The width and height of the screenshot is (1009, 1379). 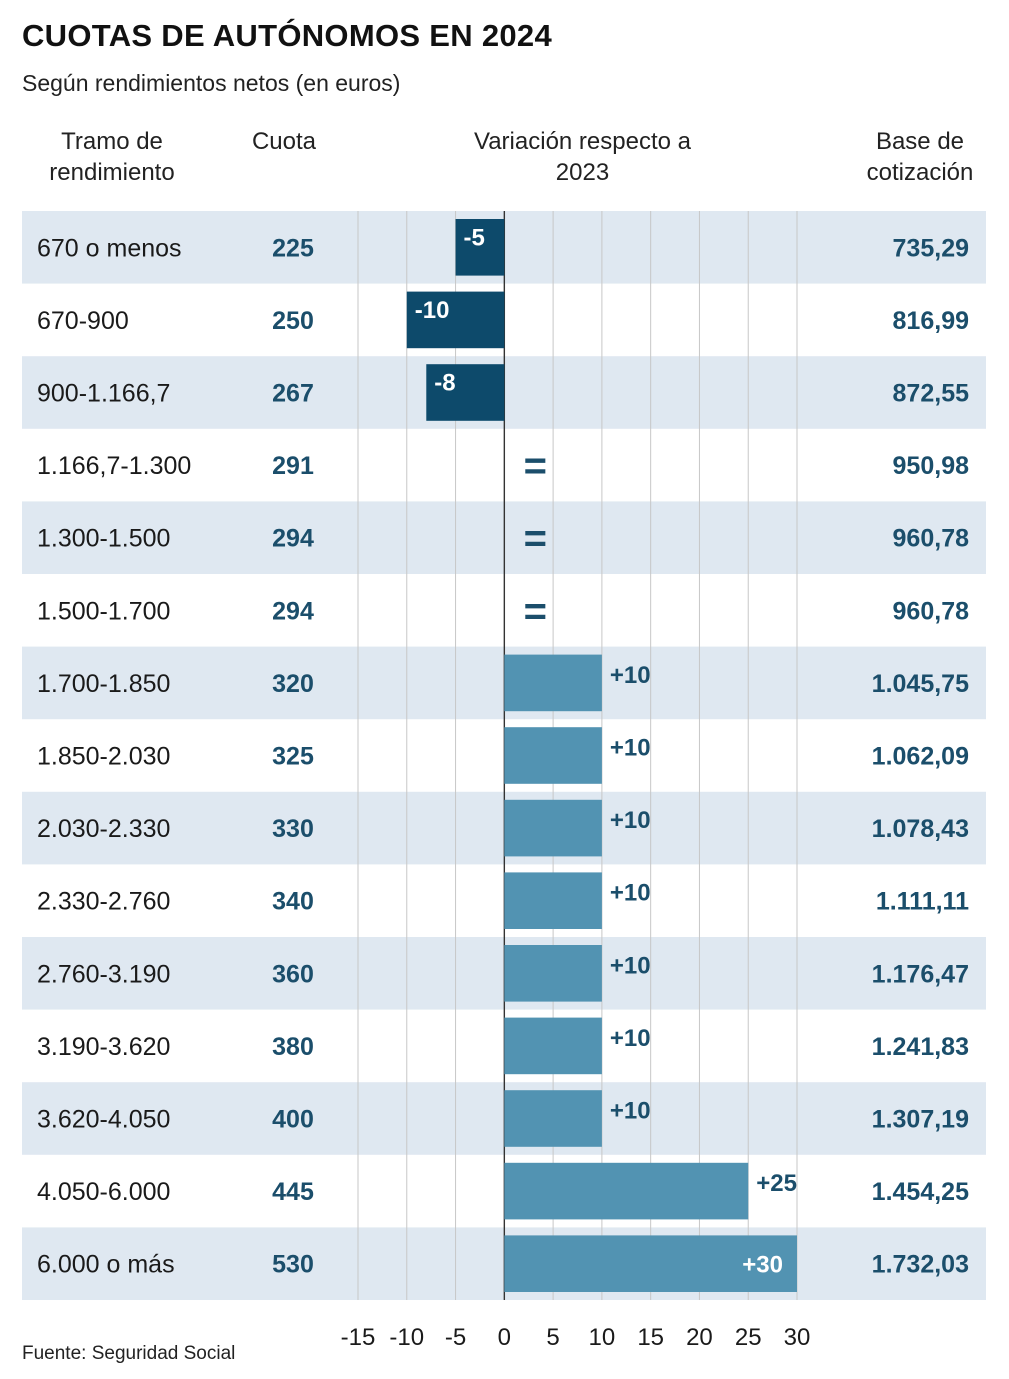 I want to click on x-tick-label: -5, so click(x=455, y=1337).